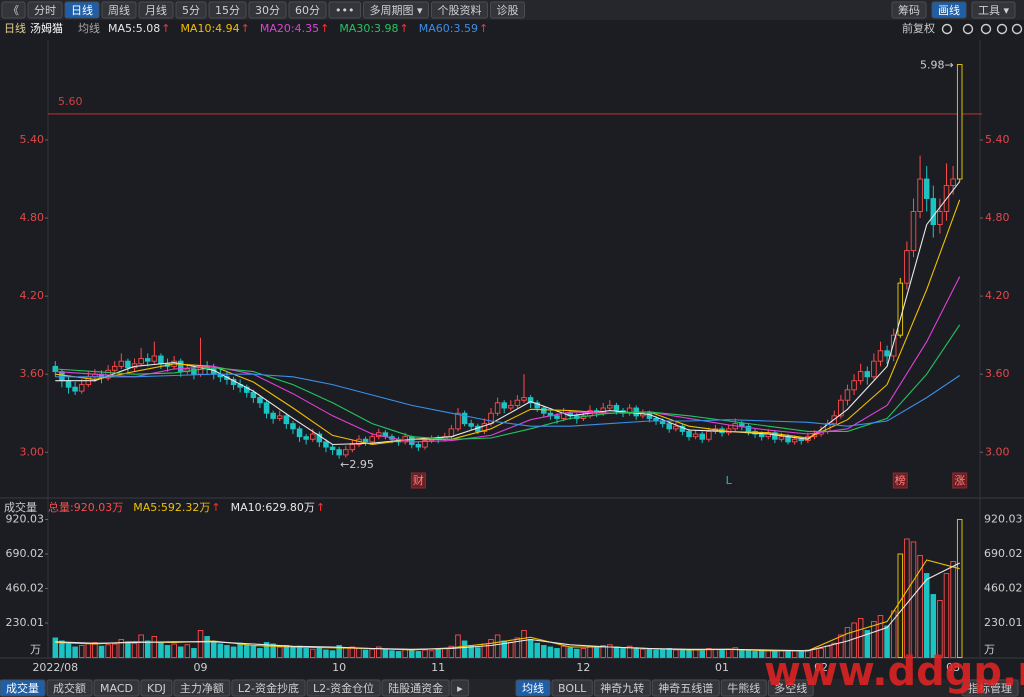 The image size is (1024, 697). I want to click on toolbar-button: 周线, so click(119, 10).